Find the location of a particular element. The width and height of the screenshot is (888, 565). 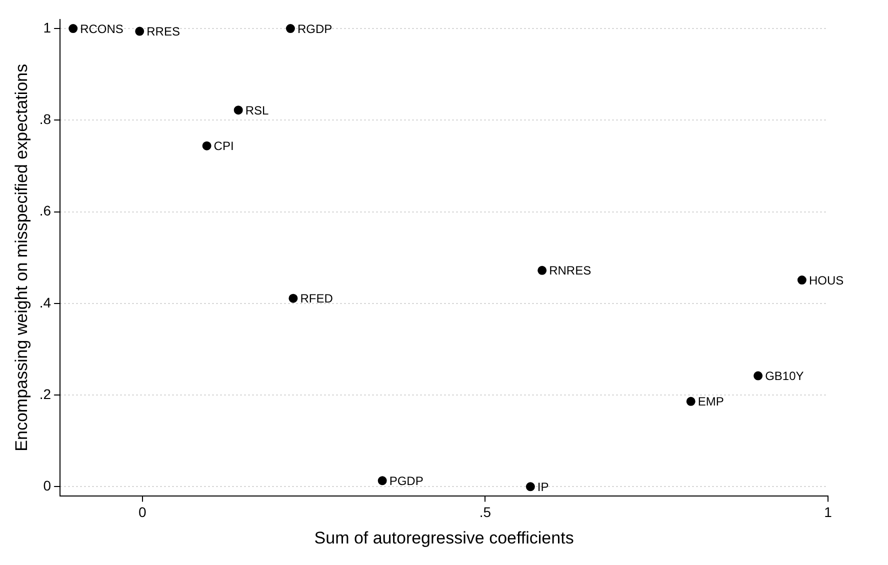

x-tick-label: 0 is located at coordinates (142, 512).